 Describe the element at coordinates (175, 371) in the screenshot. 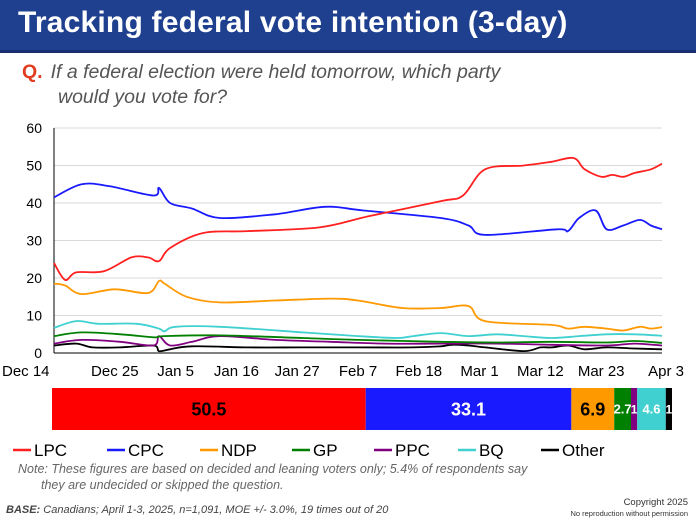

I see `x-tick-label: Jan 5` at that location.